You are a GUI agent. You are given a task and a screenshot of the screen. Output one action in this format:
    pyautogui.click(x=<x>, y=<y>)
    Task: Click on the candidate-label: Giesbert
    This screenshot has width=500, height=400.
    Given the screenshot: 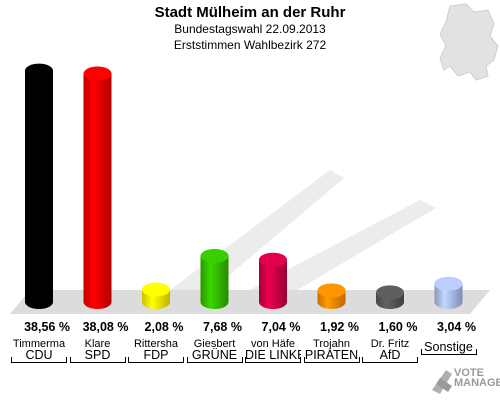 What is the action you would take?
    pyautogui.click(x=214, y=344)
    